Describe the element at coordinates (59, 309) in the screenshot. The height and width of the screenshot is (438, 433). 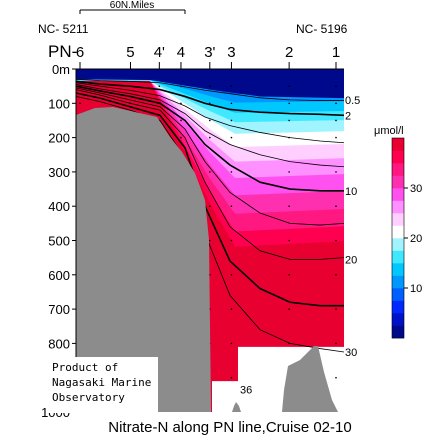
I see `y-tick-label: 700` at that location.